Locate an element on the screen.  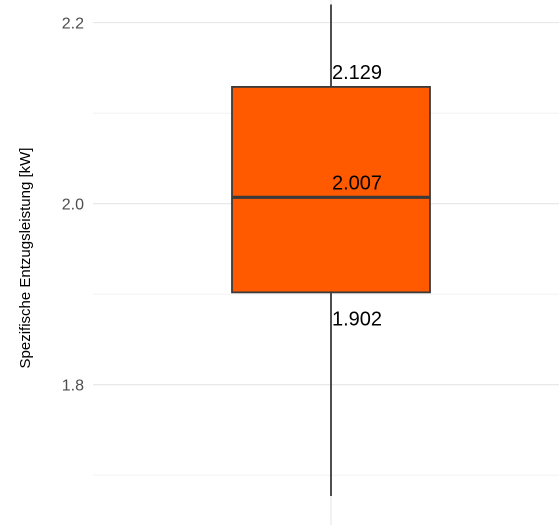
y-tick-label: 2.0 is located at coordinates (73, 205).